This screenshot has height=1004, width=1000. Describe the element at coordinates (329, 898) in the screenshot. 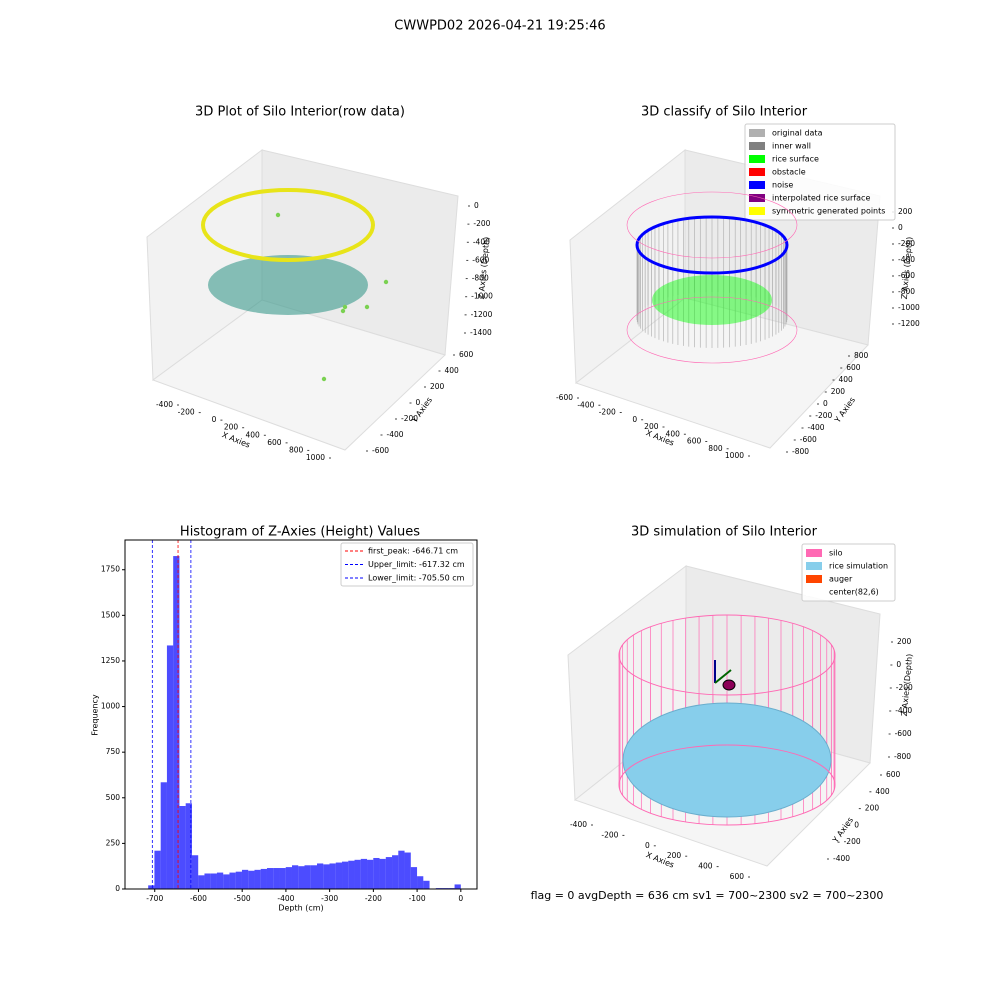

I see `x-tick-label: -300` at that location.